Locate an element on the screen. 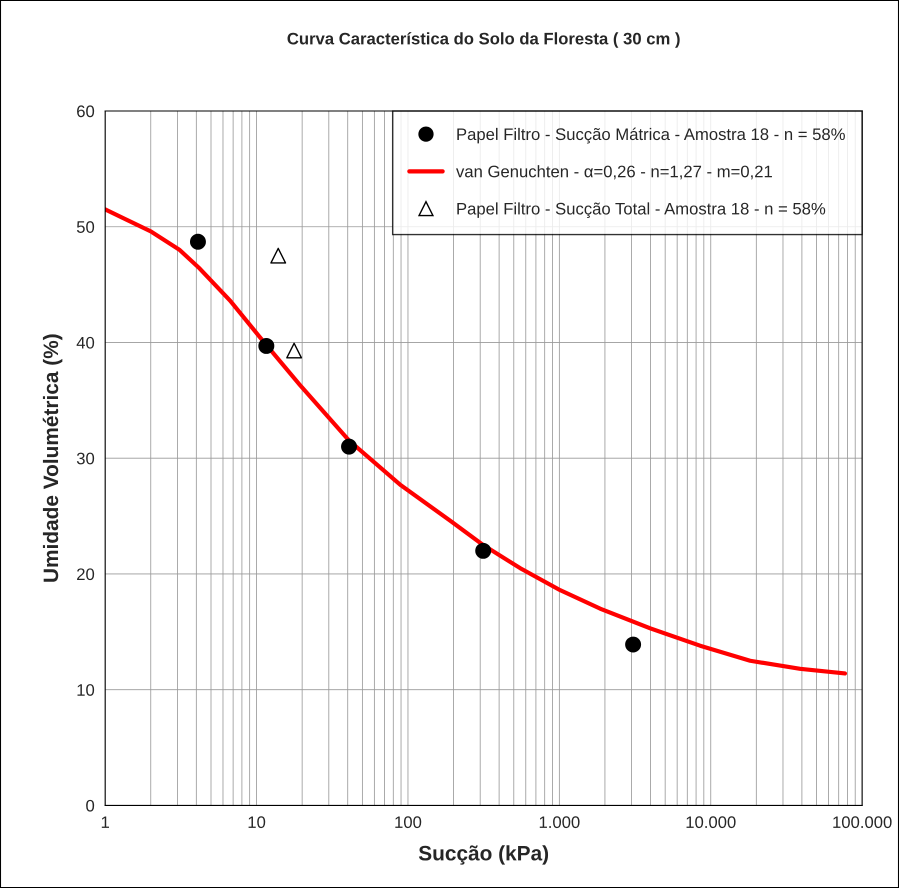 The height and width of the screenshot is (888, 899). y-tick-label: 30 is located at coordinates (85, 458).